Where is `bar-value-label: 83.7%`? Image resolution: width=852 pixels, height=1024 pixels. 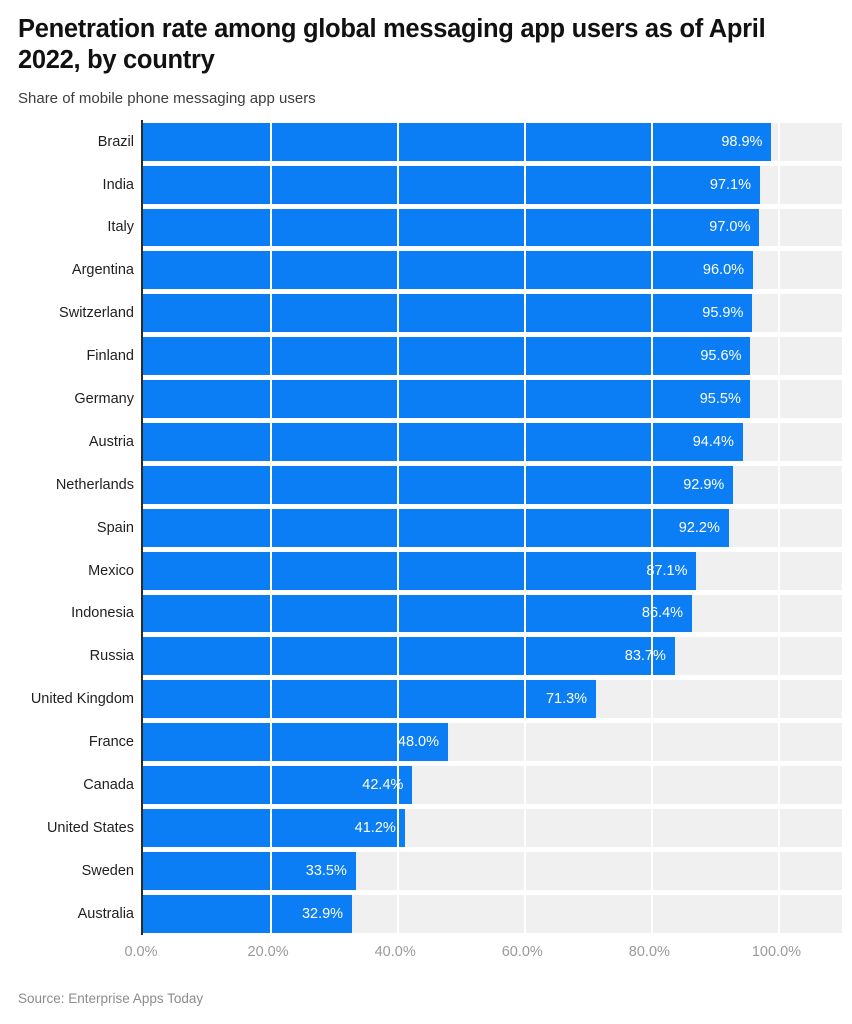 bar-value-label: 83.7% is located at coordinates (645, 656).